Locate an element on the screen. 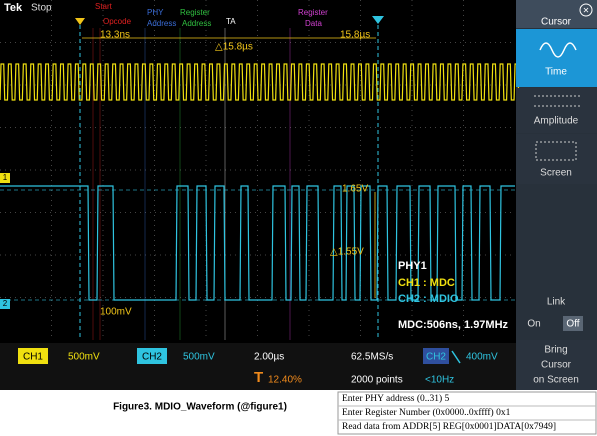  ch1-marker is located at coordinates (5, 178).